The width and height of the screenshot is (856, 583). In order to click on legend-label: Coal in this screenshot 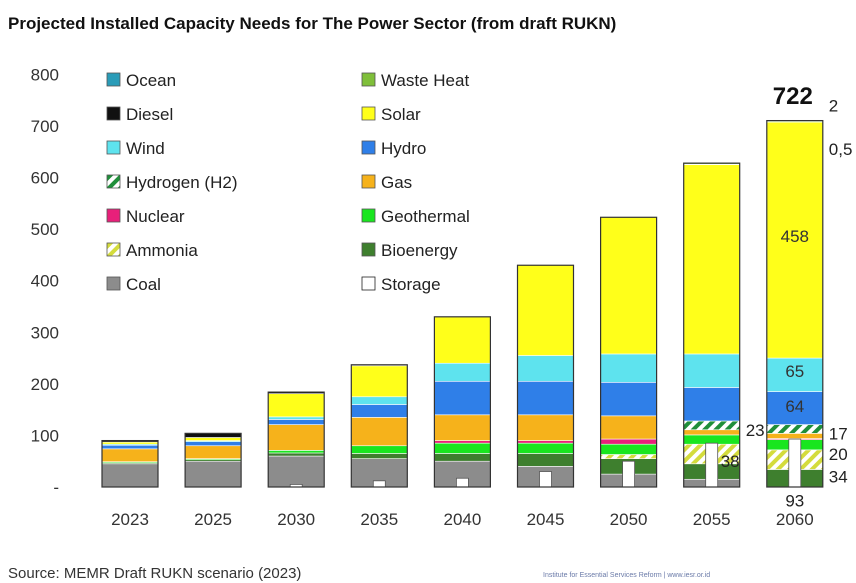, I will do `click(143, 284)`.